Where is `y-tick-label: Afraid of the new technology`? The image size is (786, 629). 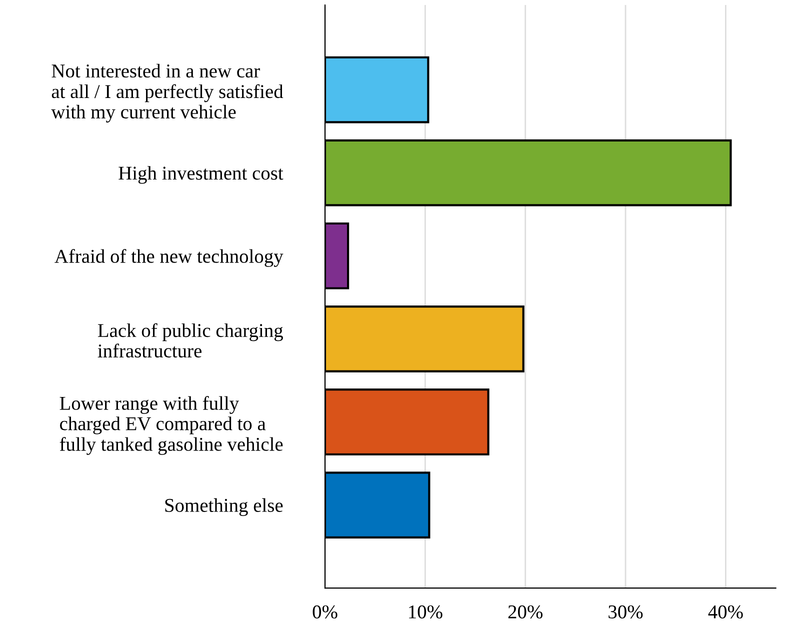 y-tick-label: Afraid of the new technology is located at coordinates (169, 258).